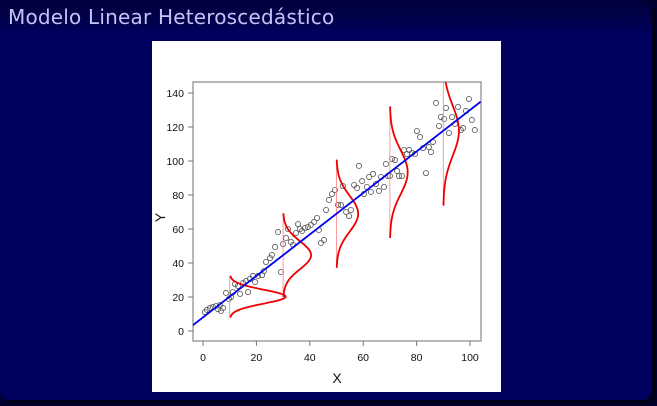 The height and width of the screenshot is (406, 657). I want to click on y-tick-label: 0, so click(181, 332).